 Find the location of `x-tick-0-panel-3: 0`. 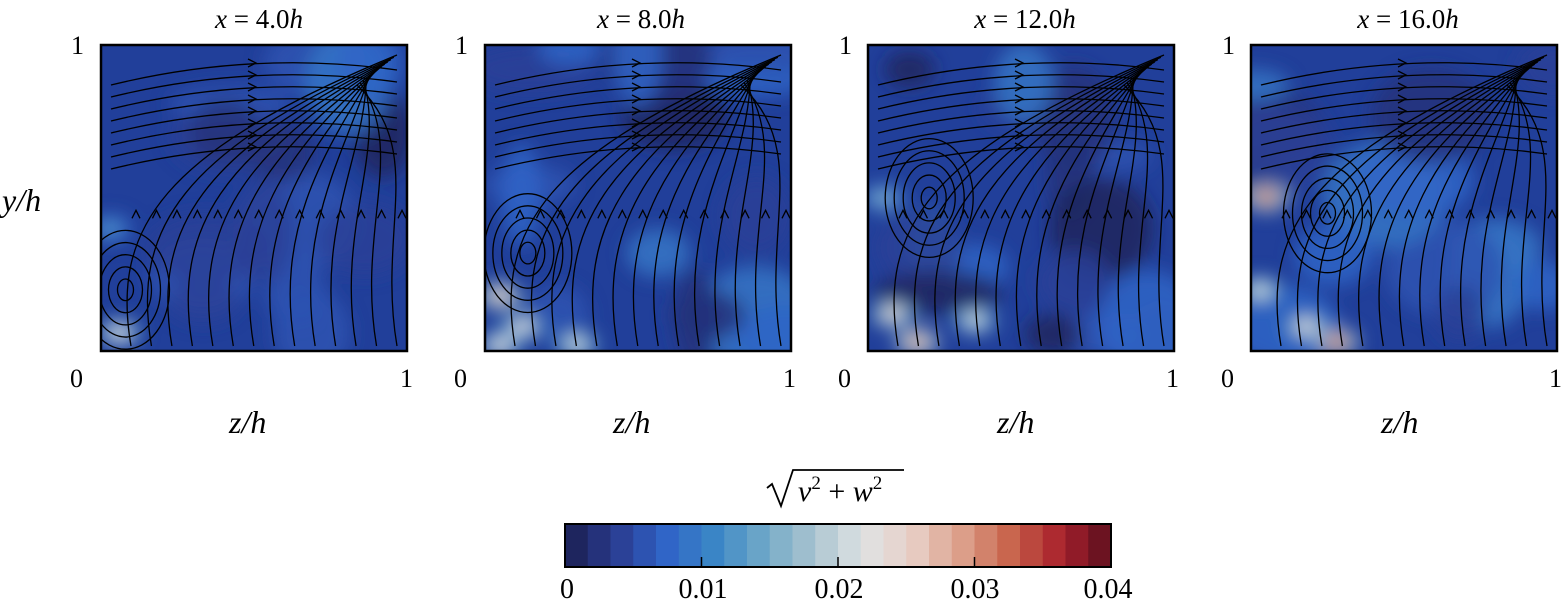

x-tick-0-panel-3: 0 is located at coordinates (844, 378).